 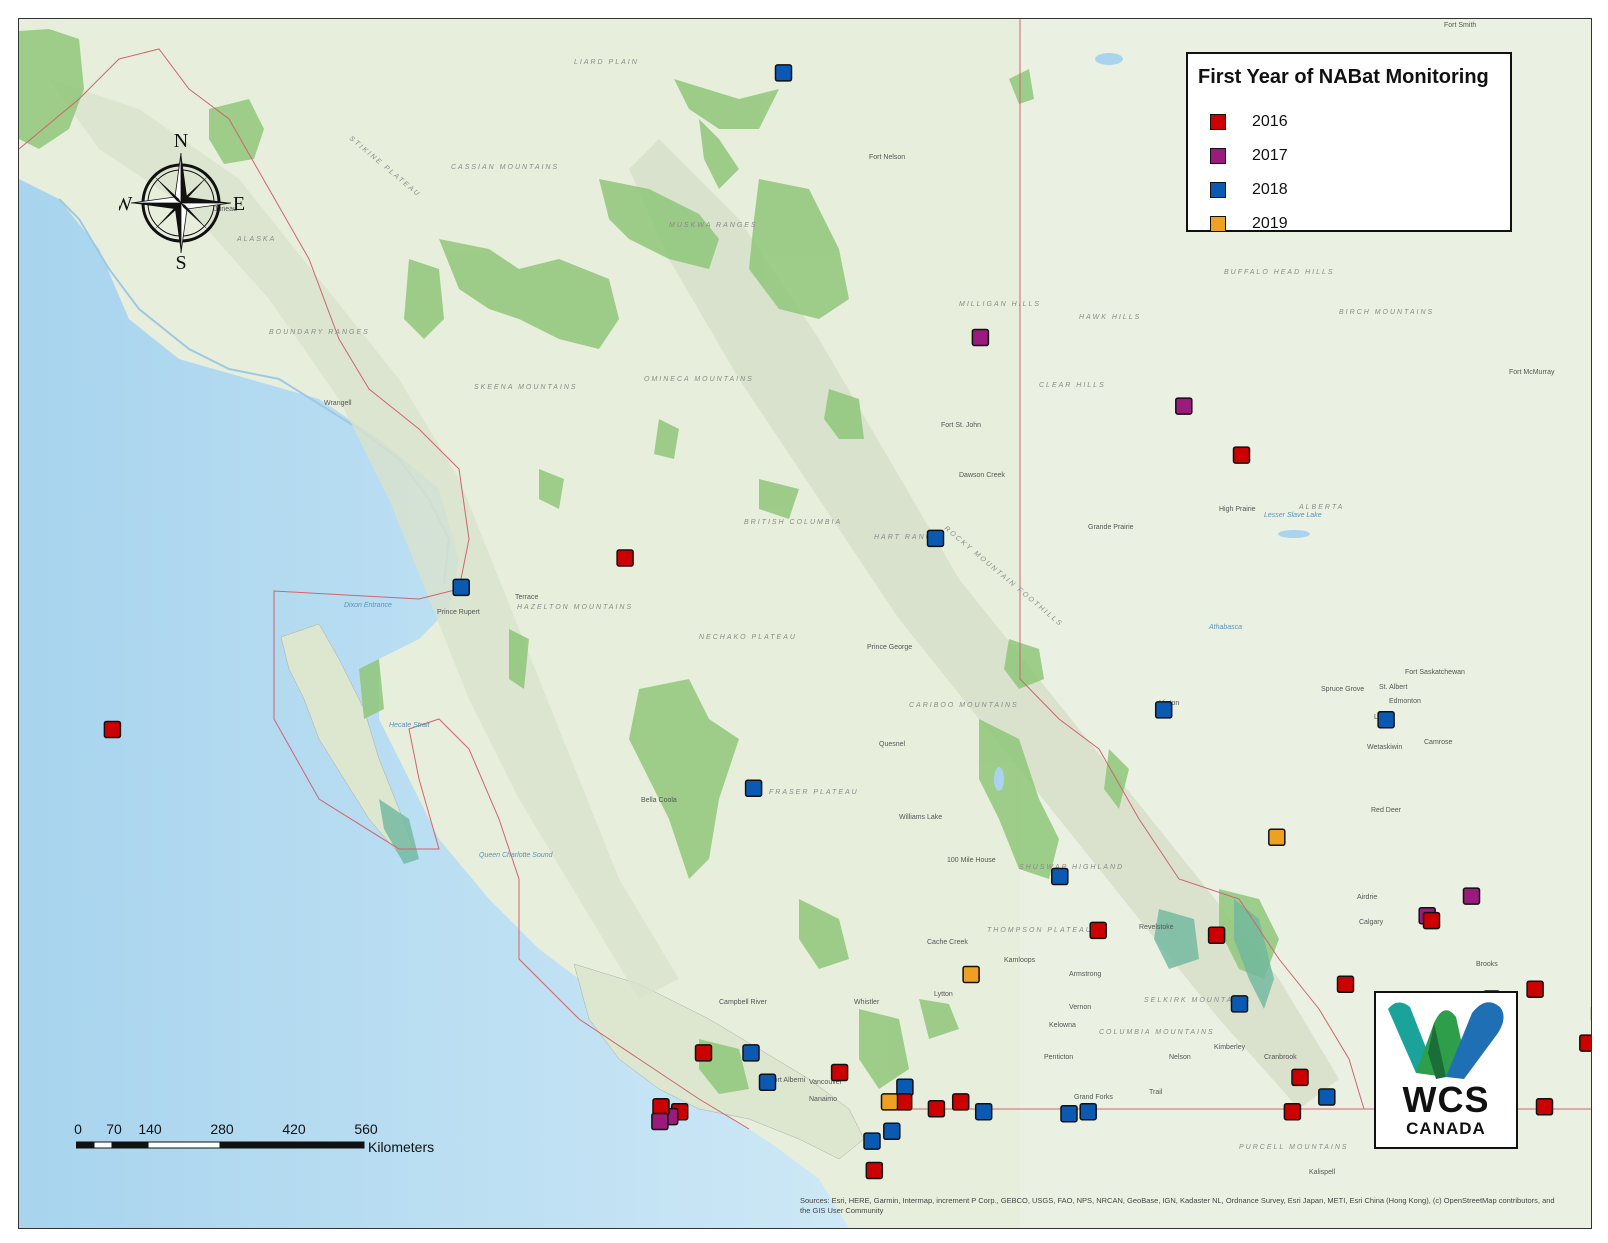 I want to click on lakes, so click(x=1152, y=422).